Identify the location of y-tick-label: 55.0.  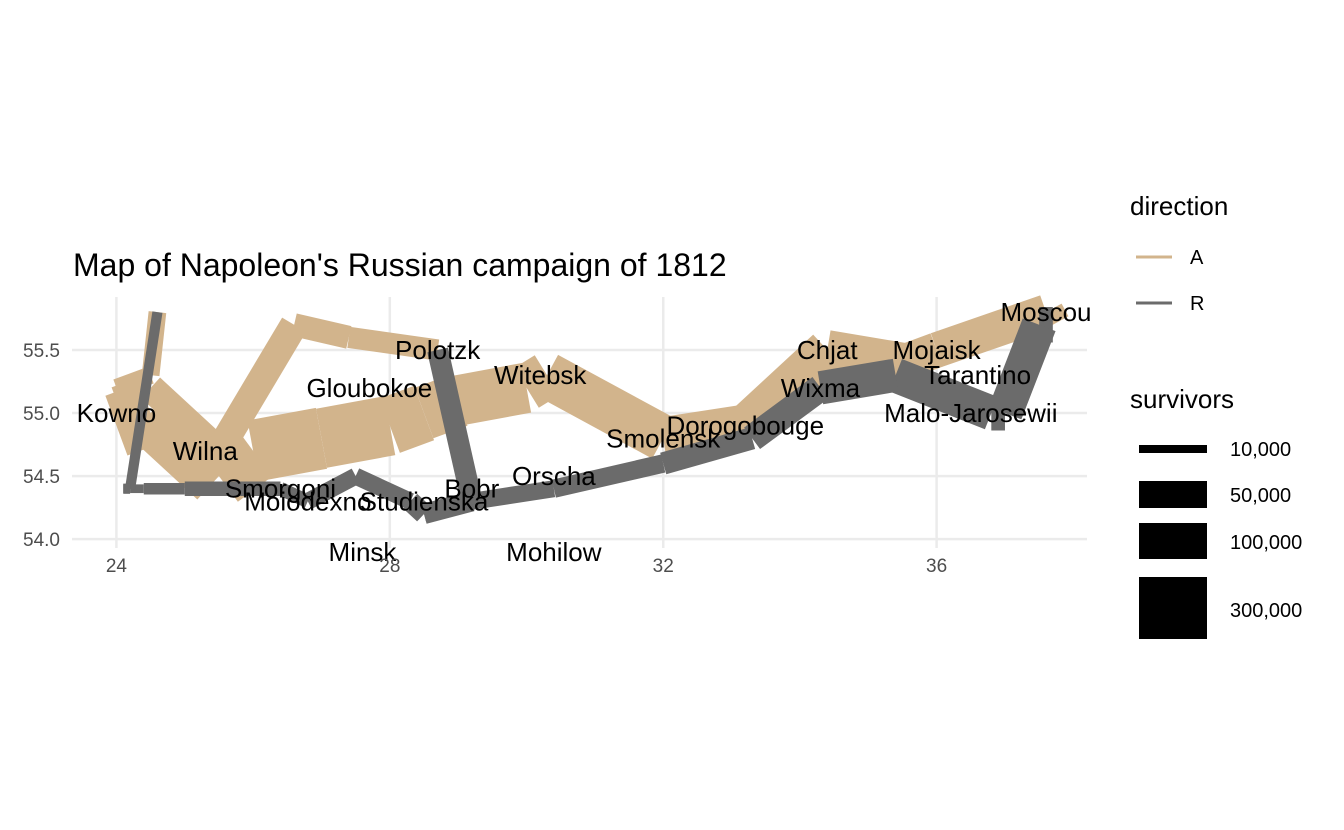
(41, 414).